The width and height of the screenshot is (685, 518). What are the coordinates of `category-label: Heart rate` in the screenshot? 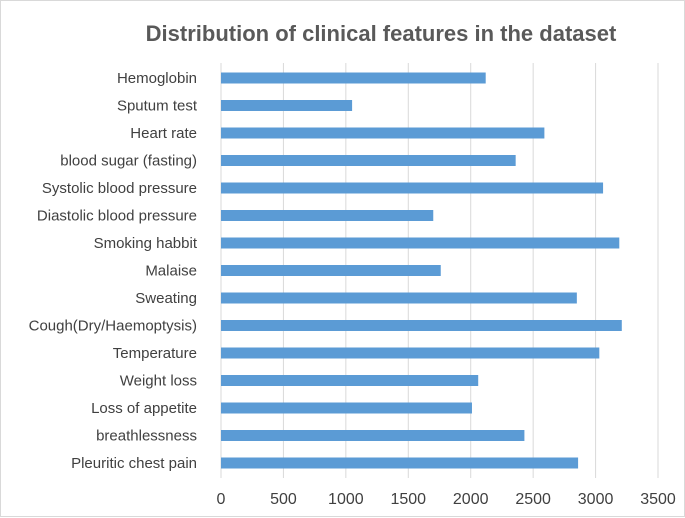 It's located at (163, 133).